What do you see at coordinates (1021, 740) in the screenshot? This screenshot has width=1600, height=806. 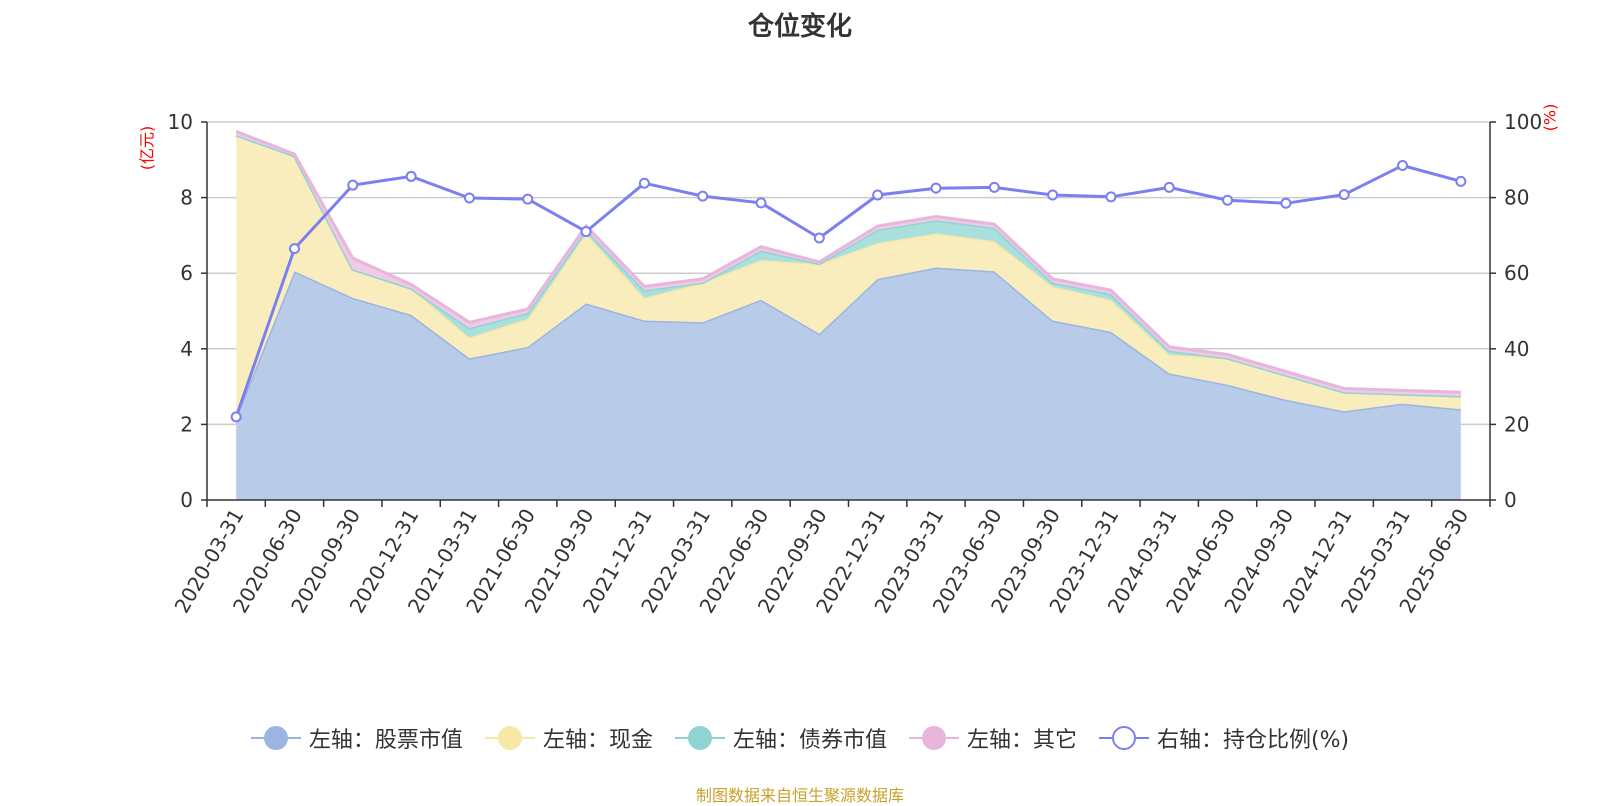 I see `legend-label: 左轴：其它` at bounding box center [1021, 740].